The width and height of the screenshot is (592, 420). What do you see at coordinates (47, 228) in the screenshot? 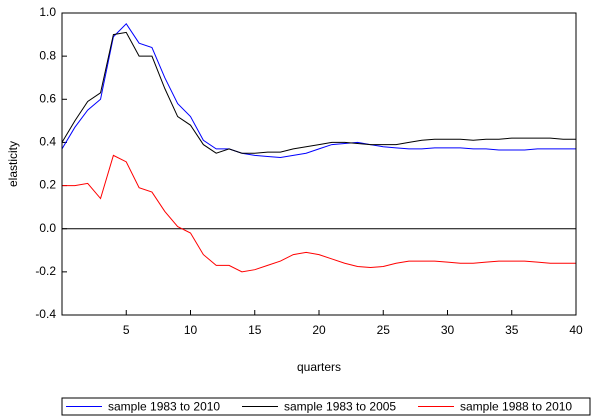
I see `y-tick-label: 0.0` at bounding box center [47, 228].